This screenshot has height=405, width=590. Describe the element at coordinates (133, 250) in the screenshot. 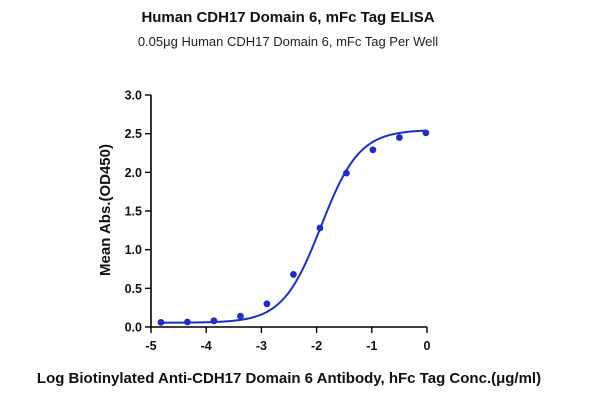

I see `y-tick-label: 1.0` at that location.